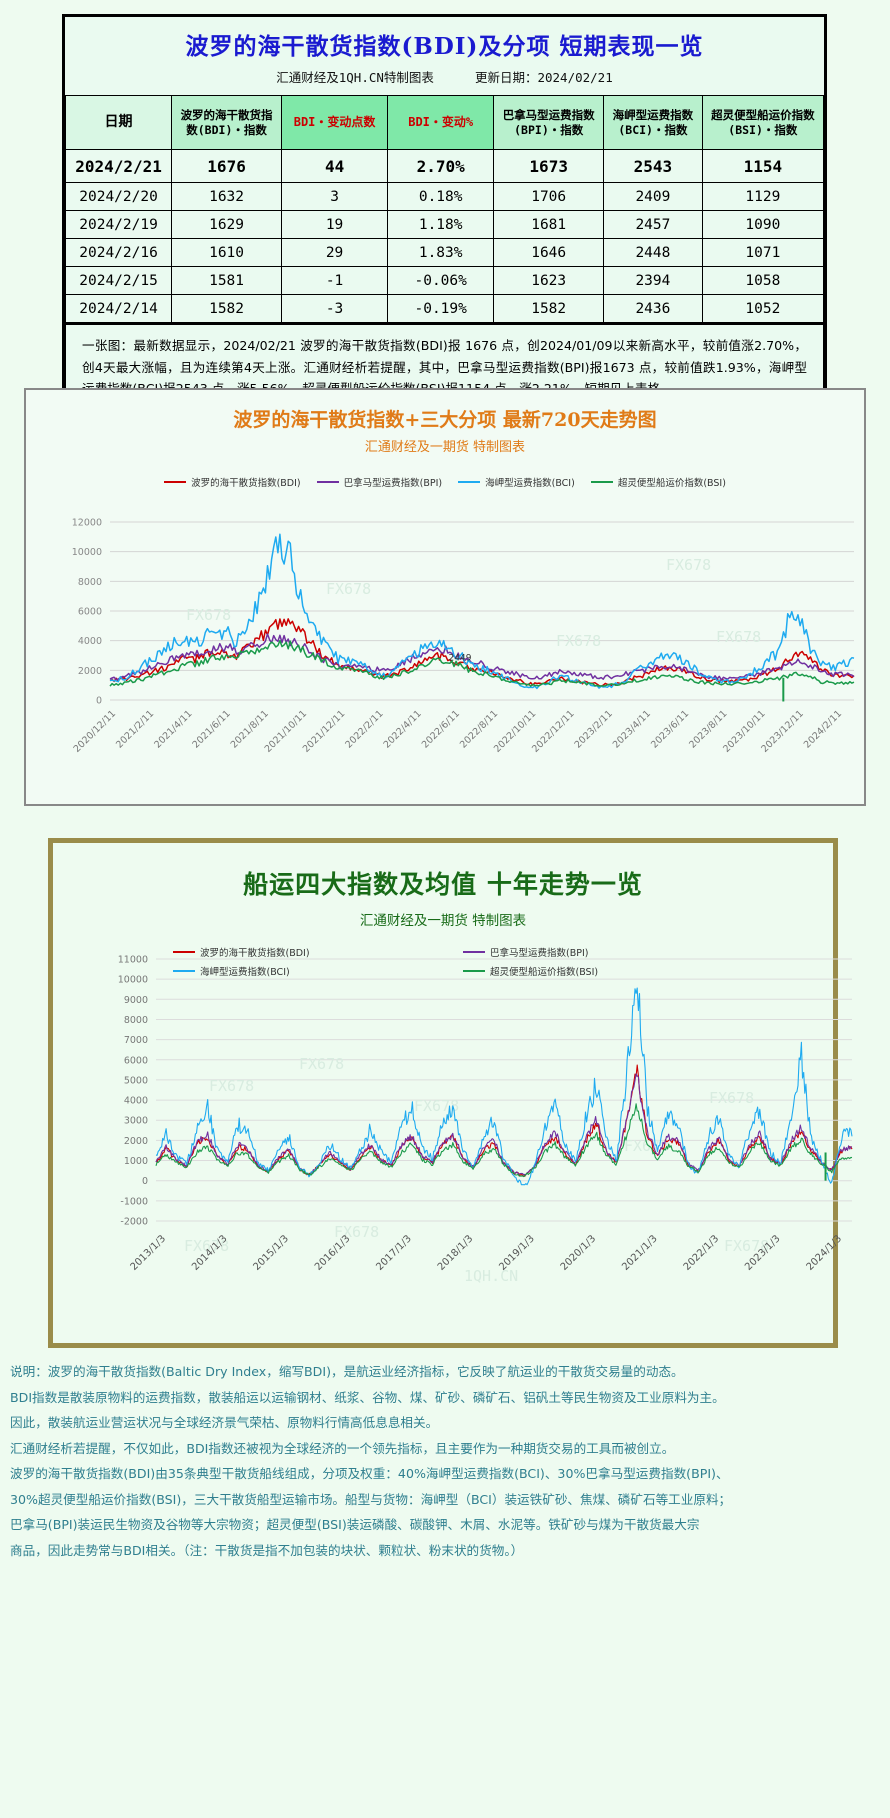 Image resolution: width=890 pixels, height=1818 pixels. What do you see at coordinates (135, 729) in the screenshot?
I see `svg-text: 2021/2/11` at bounding box center [135, 729].